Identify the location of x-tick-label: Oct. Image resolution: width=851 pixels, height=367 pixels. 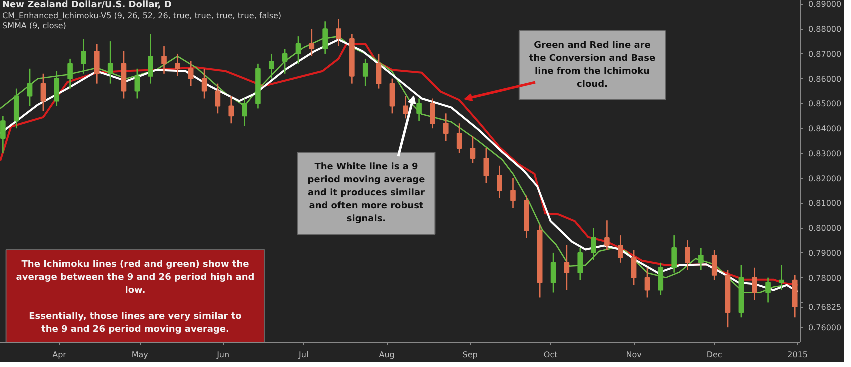
(551, 355).